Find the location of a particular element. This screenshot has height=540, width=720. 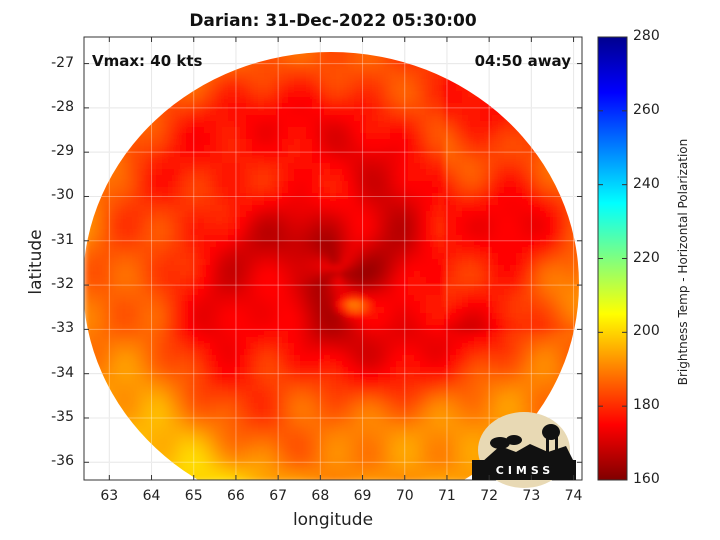

colorbar-tick-label: 160 is located at coordinates (646, 479).